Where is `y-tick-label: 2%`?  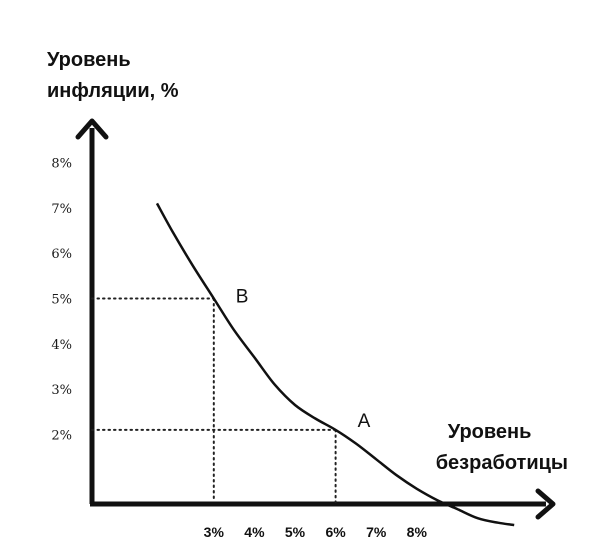
y-tick-label: 2% is located at coordinates (61, 435).